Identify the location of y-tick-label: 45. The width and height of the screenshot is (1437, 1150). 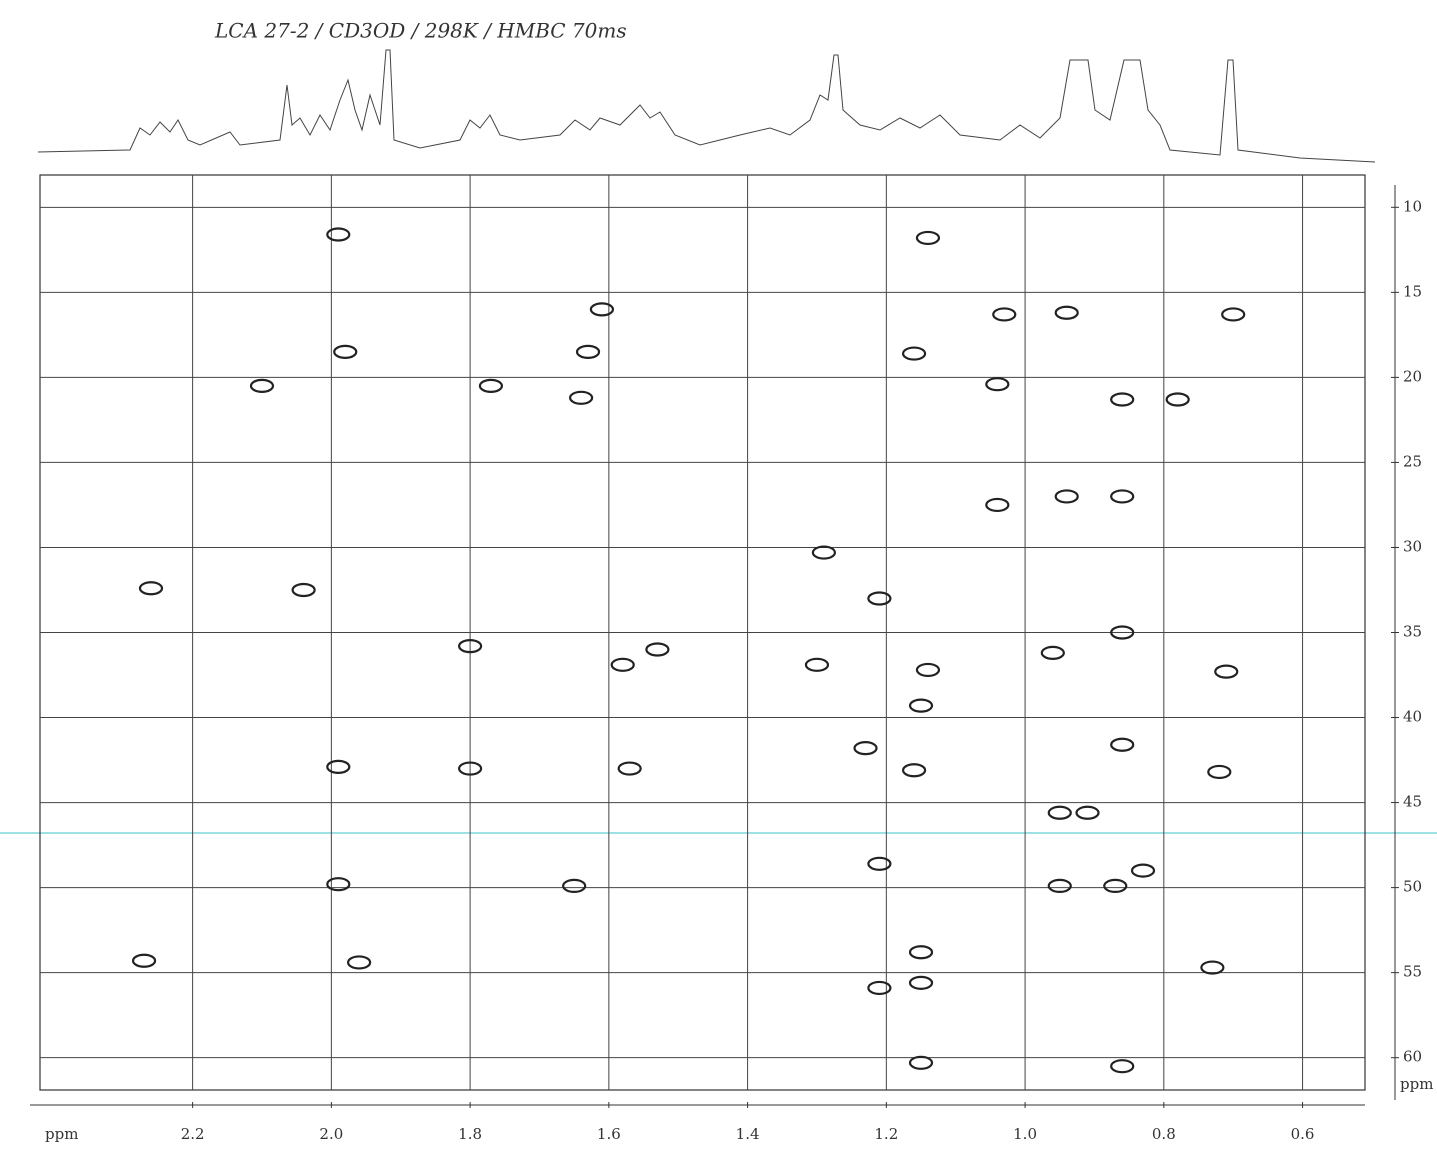
(1412, 802).